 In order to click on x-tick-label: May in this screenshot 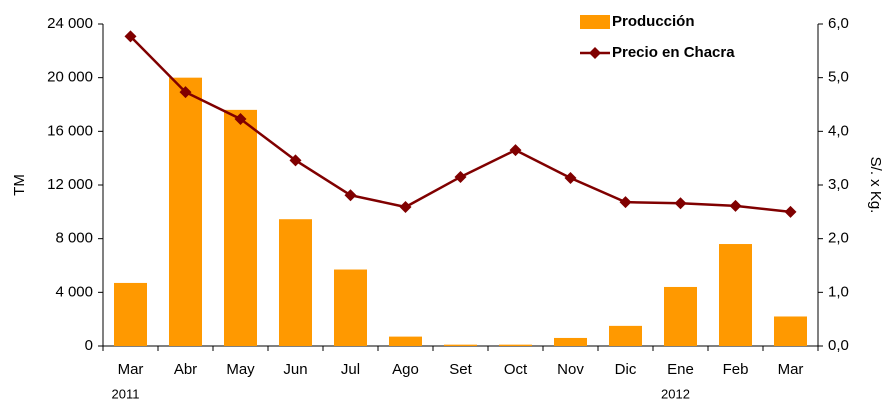, I will do `click(240, 369)`.